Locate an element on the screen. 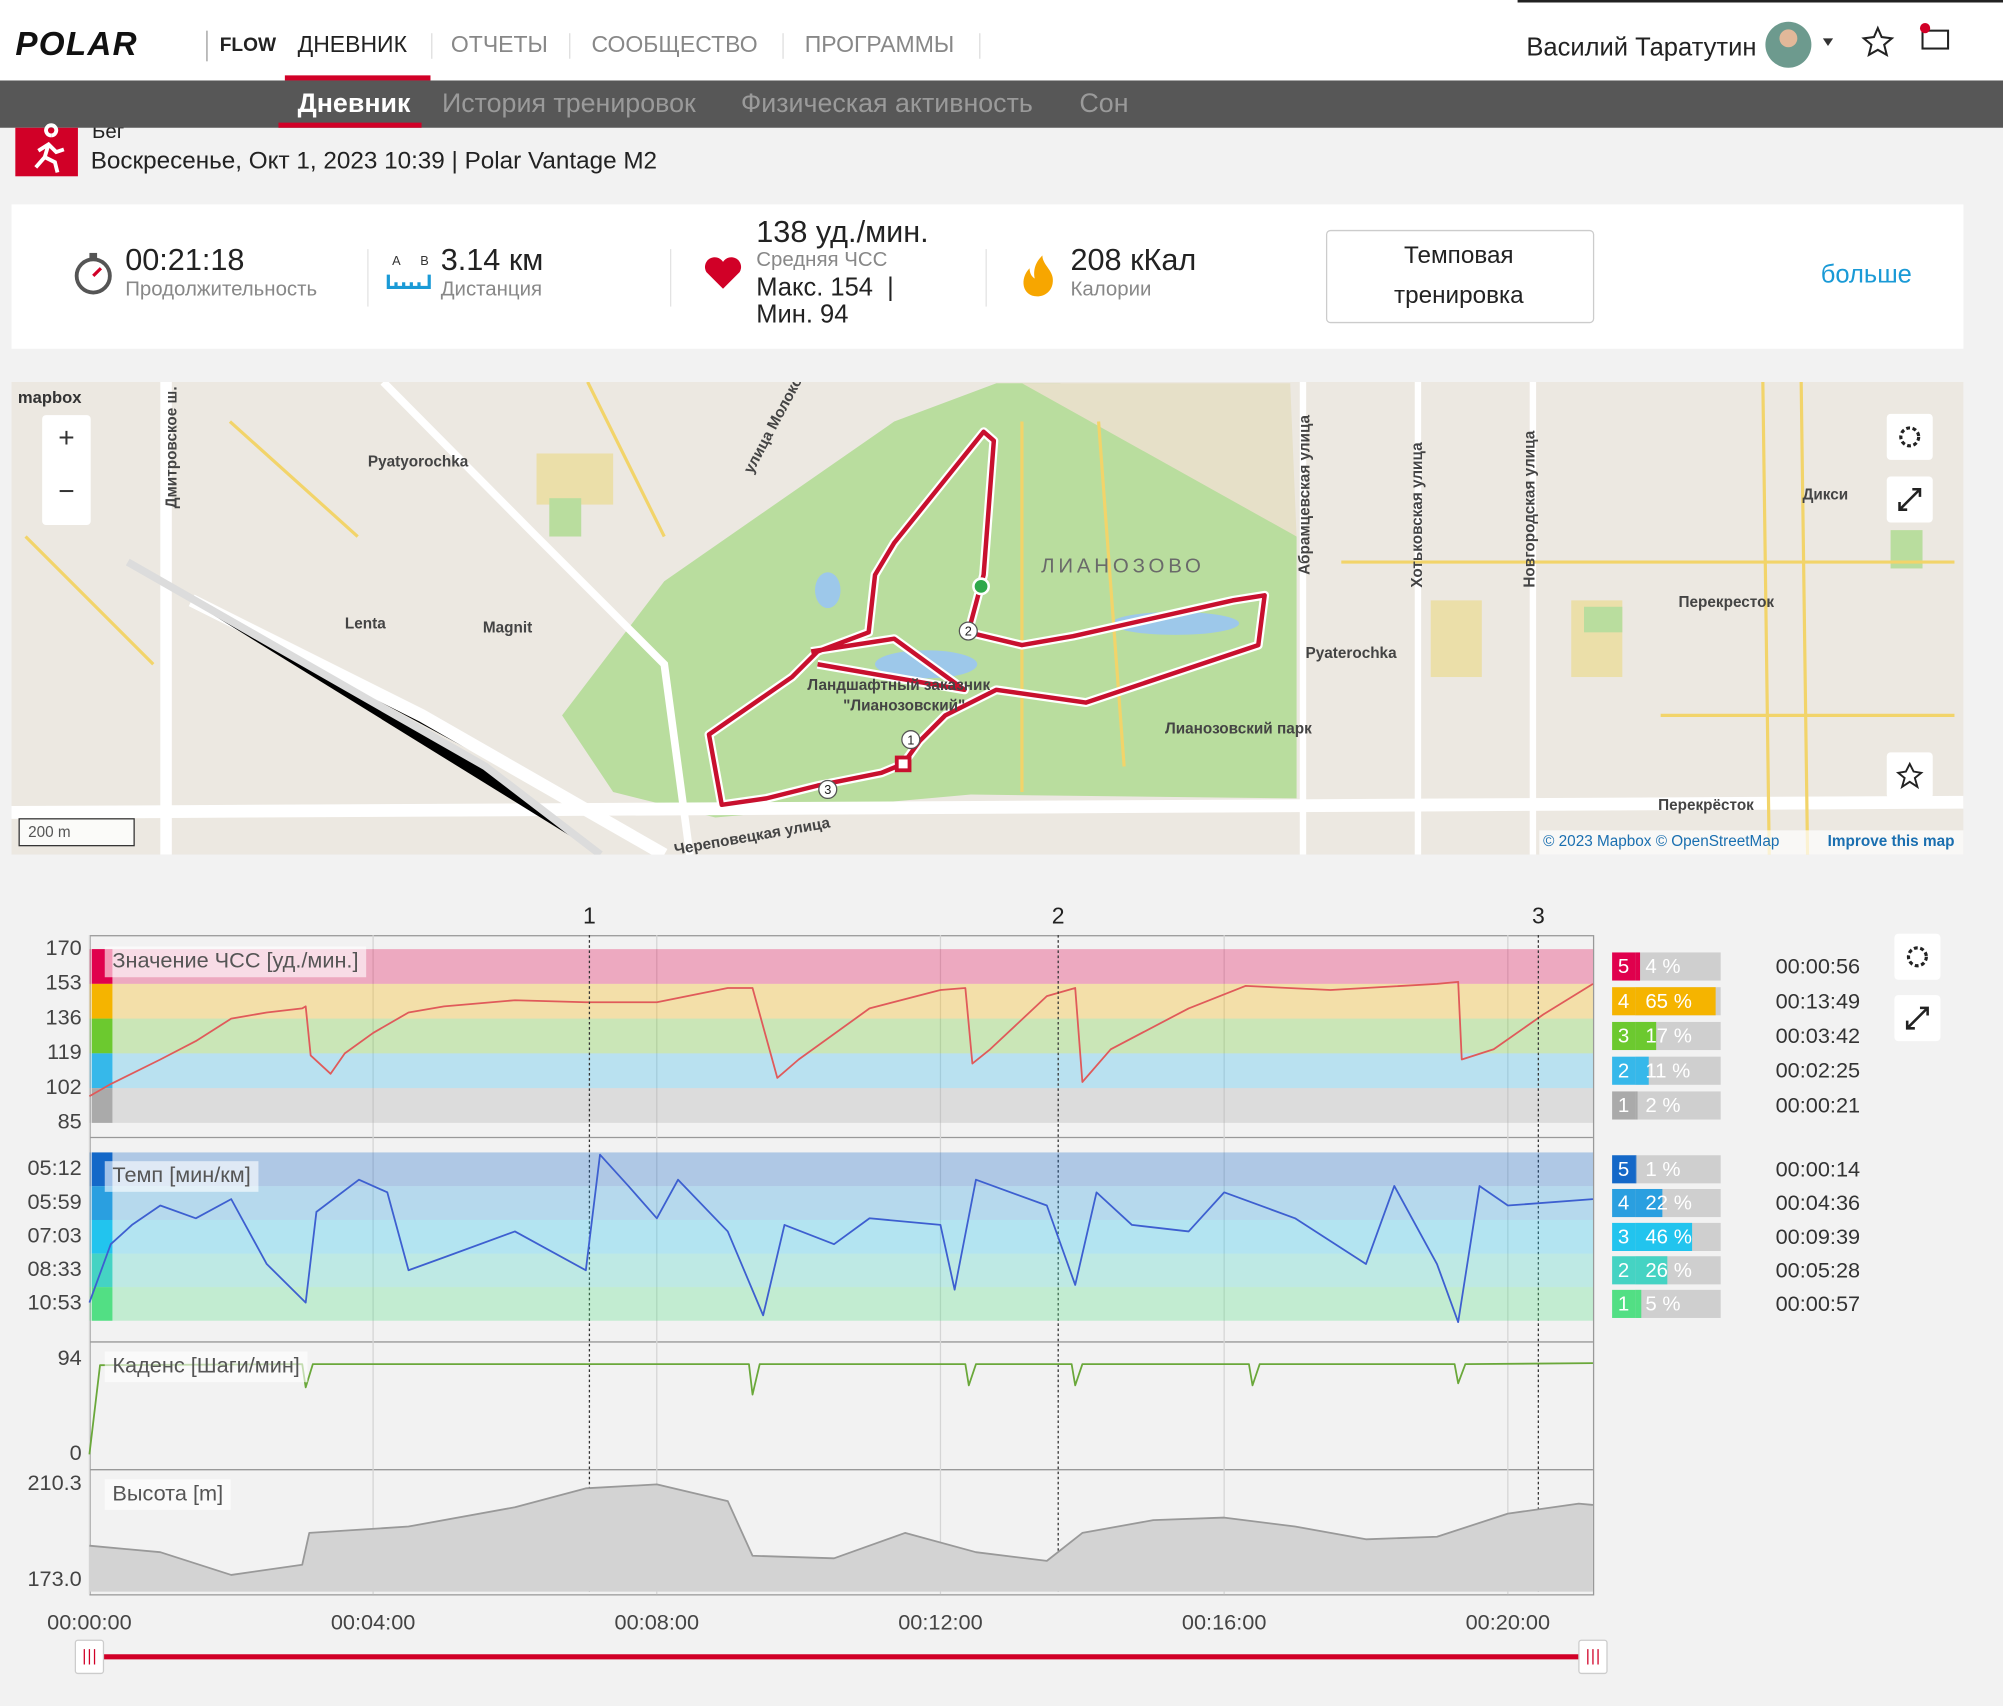 This screenshot has height=1706, width=2003. lap-marker-label: 3 is located at coordinates (827, 789).